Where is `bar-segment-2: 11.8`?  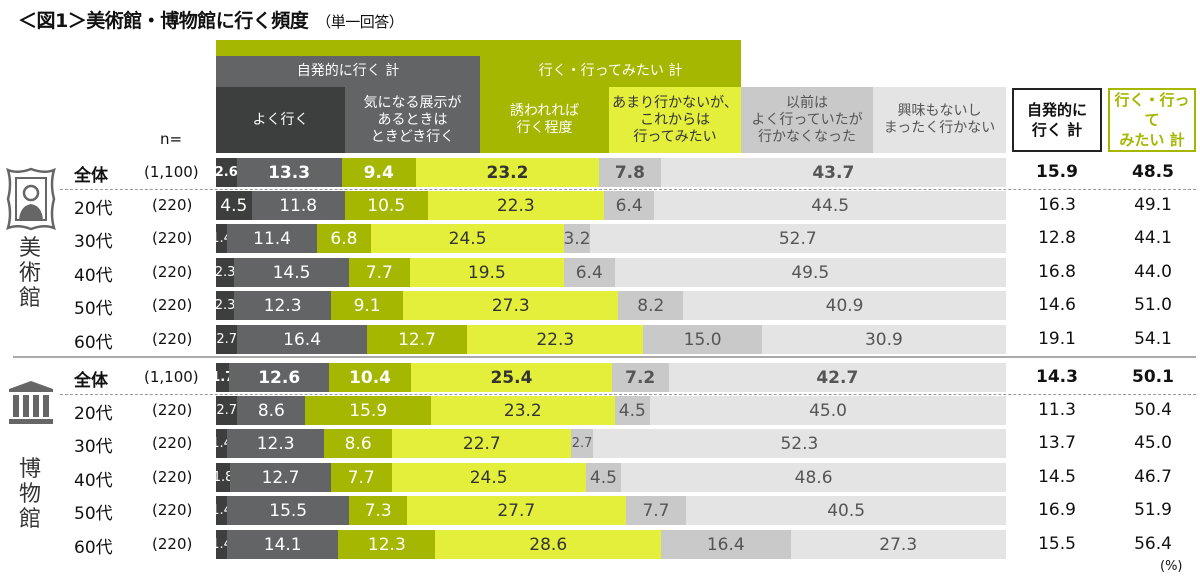
bar-segment-2: 11.8 is located at coordinates (298, 205).